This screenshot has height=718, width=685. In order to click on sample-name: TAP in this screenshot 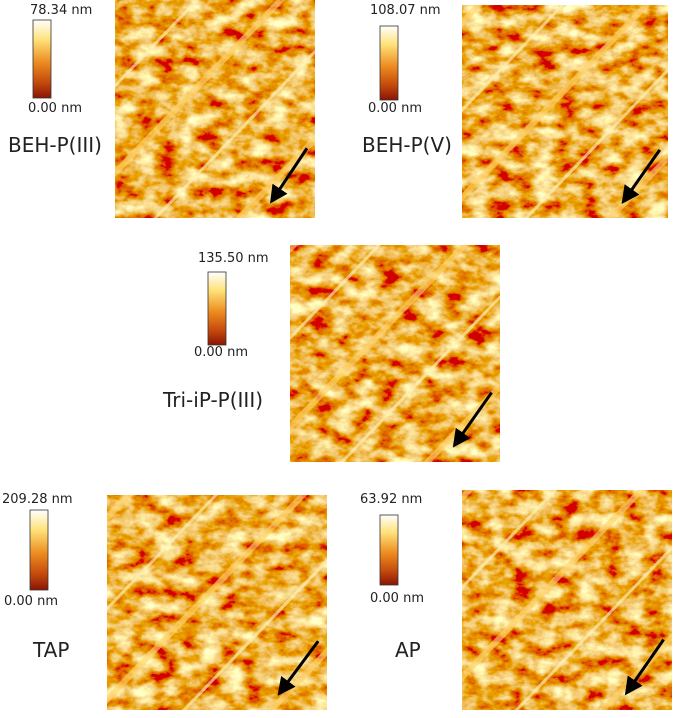, I will do `click(50, 650)`.